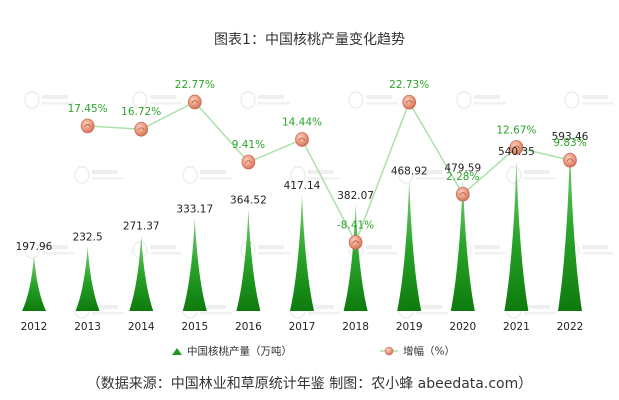  What do you see at coordinates (141, 273) in the screenshot?
I see `bar-2014` at bounding box center [141, 273].